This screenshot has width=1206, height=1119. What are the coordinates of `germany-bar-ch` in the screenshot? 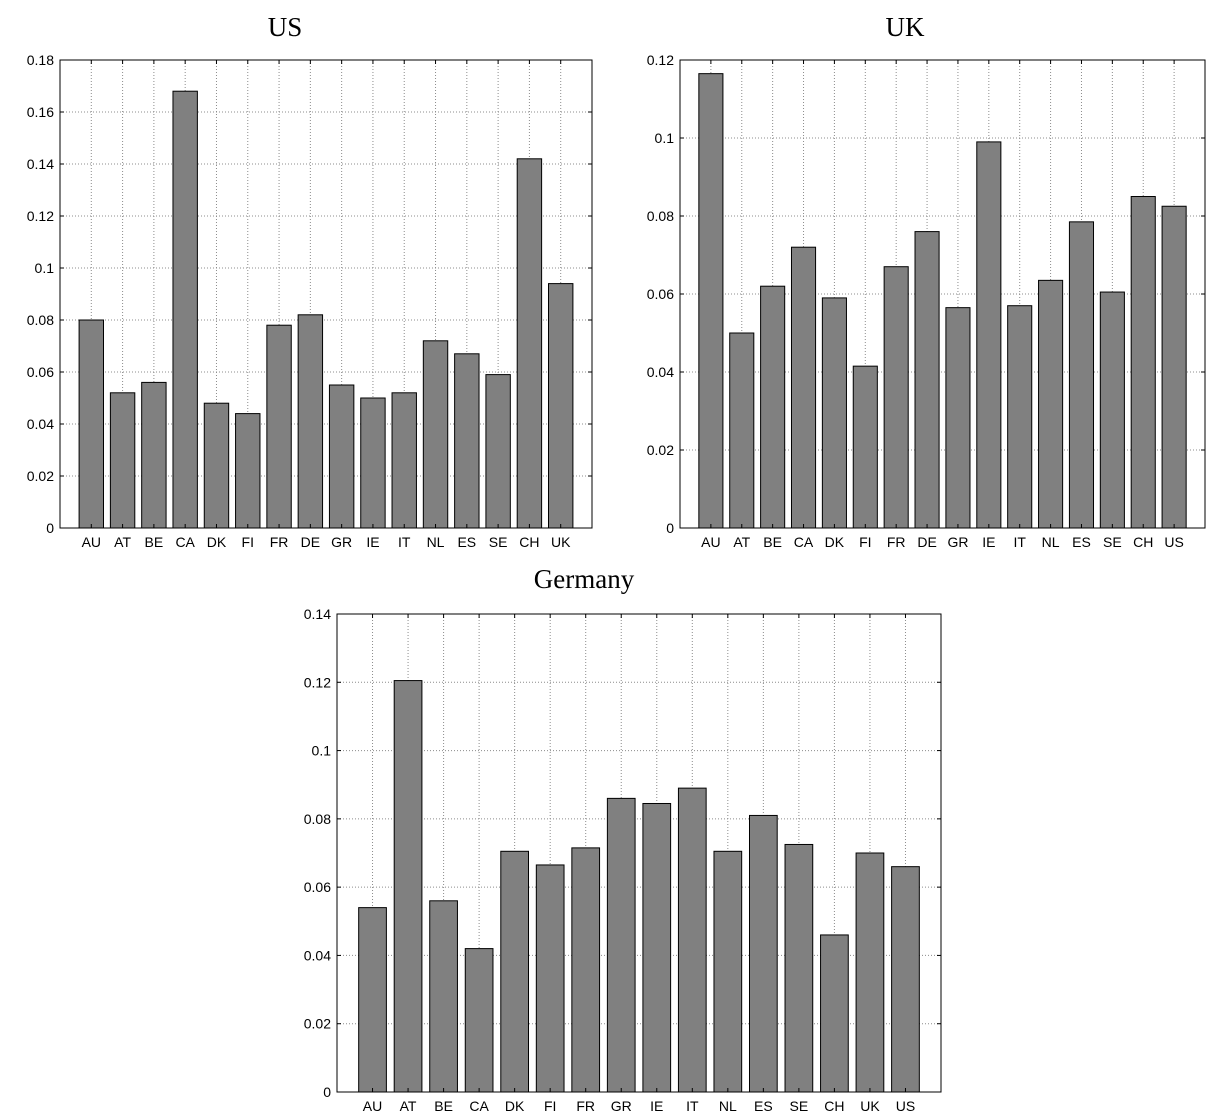 It's located at (834, 1013).